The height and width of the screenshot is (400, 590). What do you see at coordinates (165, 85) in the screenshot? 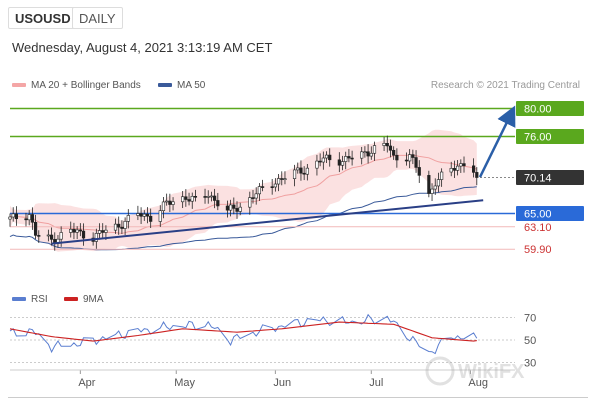
I see `ma50-swatch` at bounding box center [165, 85].